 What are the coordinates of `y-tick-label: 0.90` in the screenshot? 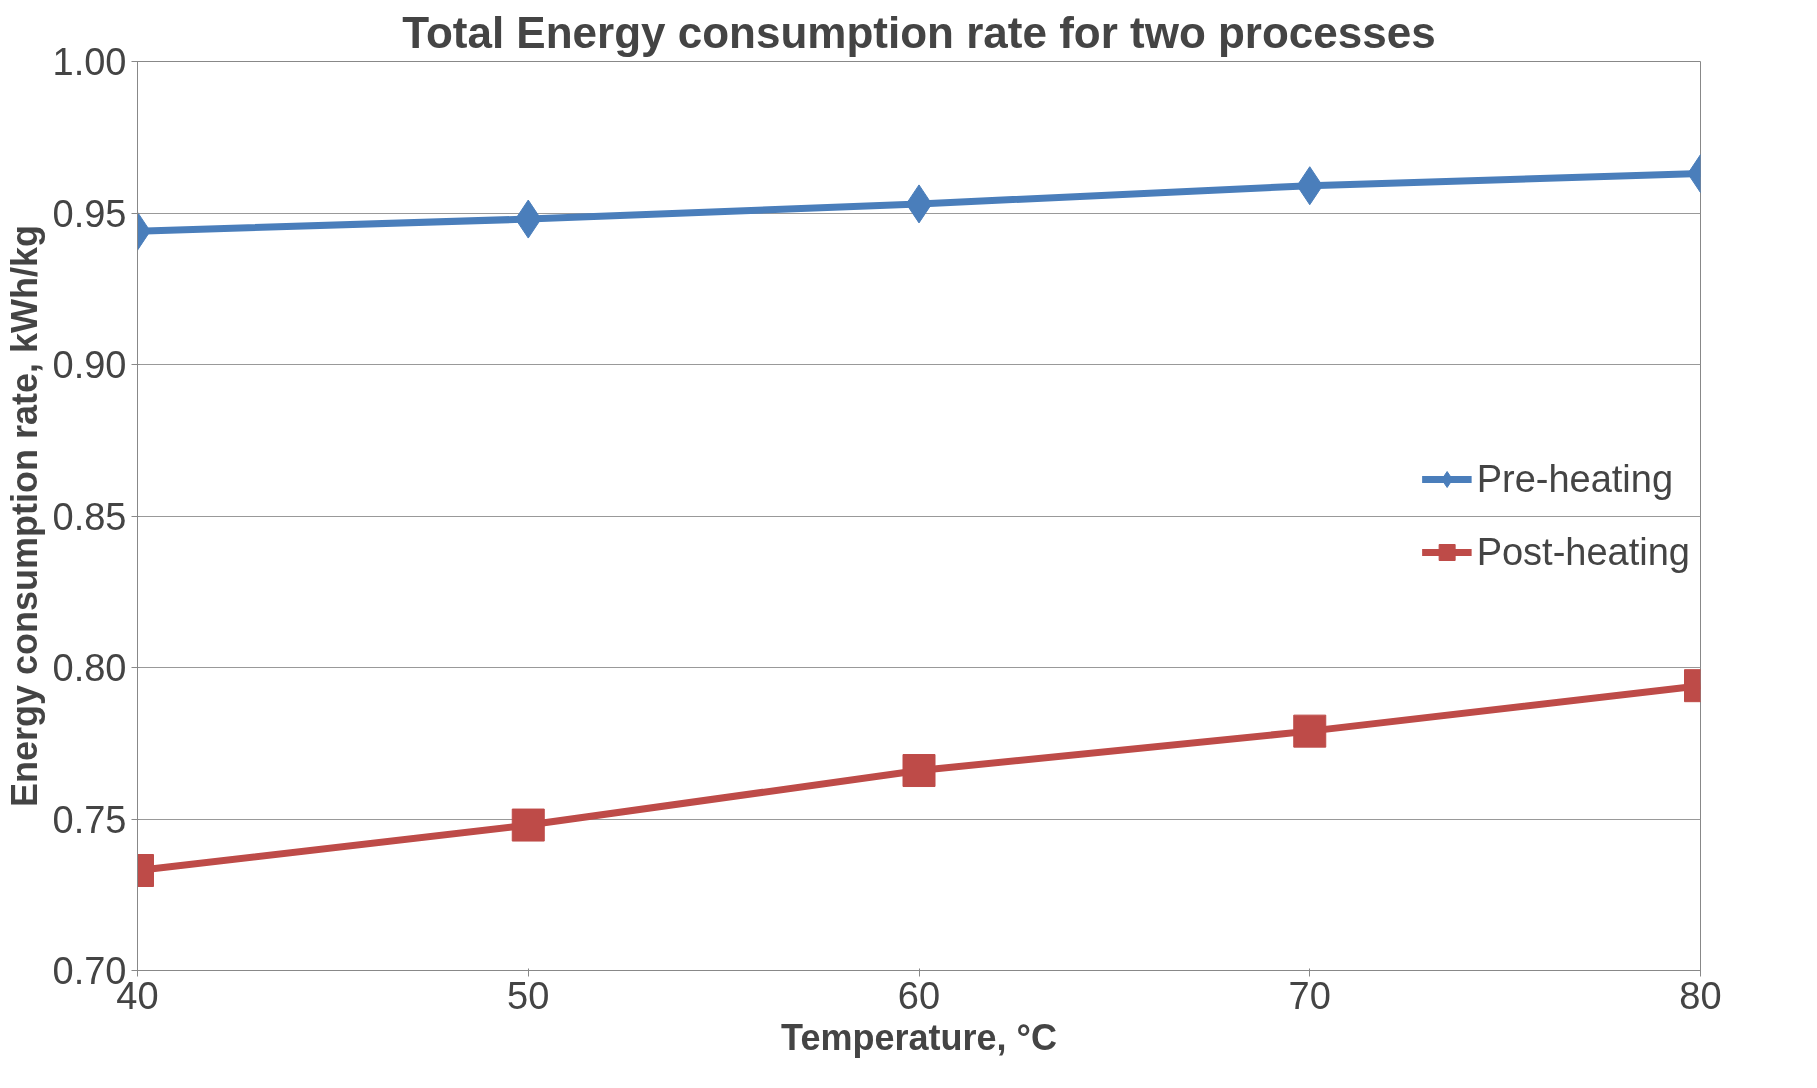 It's located at (89, 365).